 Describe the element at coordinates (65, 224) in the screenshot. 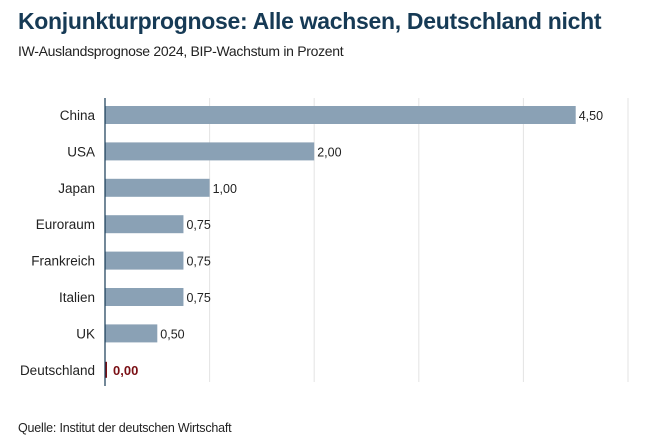

I see `category-label: Euroraum` at that location.